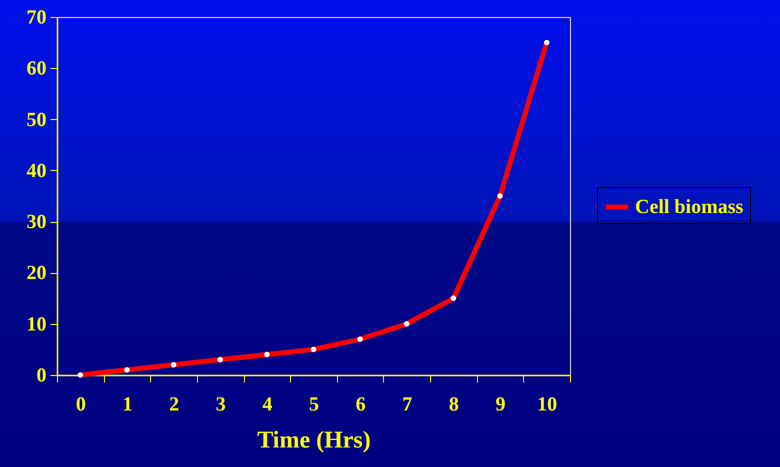 This screenshot has height=467, width=780. What do you see at coordinates (361, 405) in the screenshot?
I see `x-tick-label: 6` at bounding box center [361, 405].